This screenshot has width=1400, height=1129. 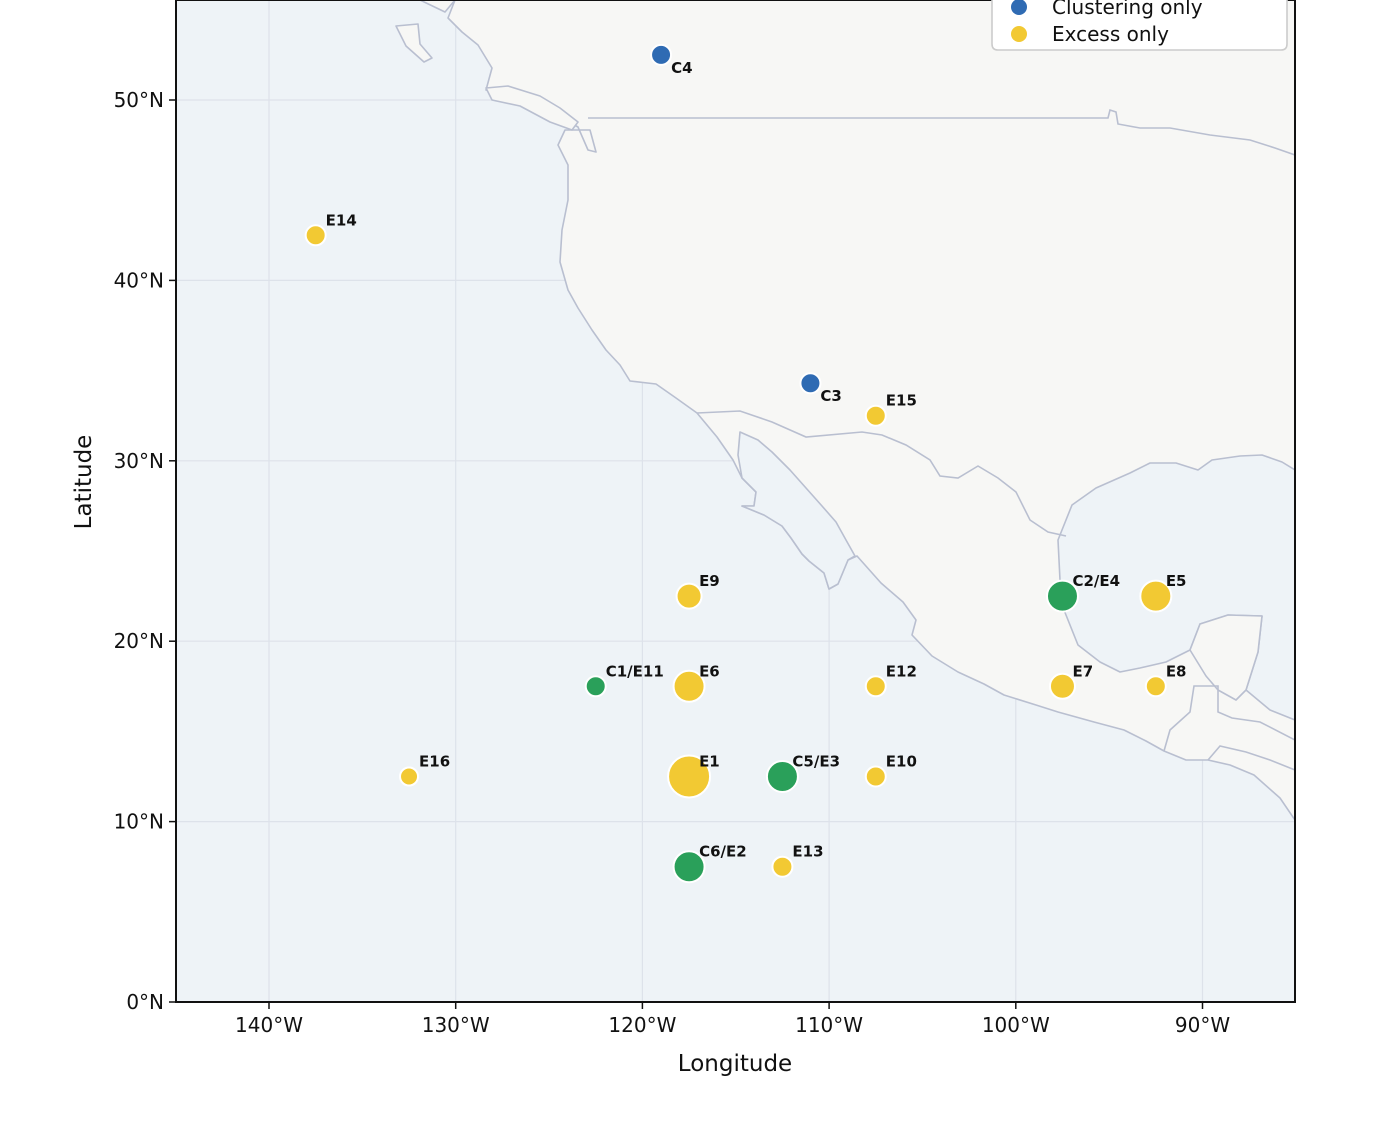 I want to click on point-label-c1-e11: C1/E11, so click(x=635, y=671).